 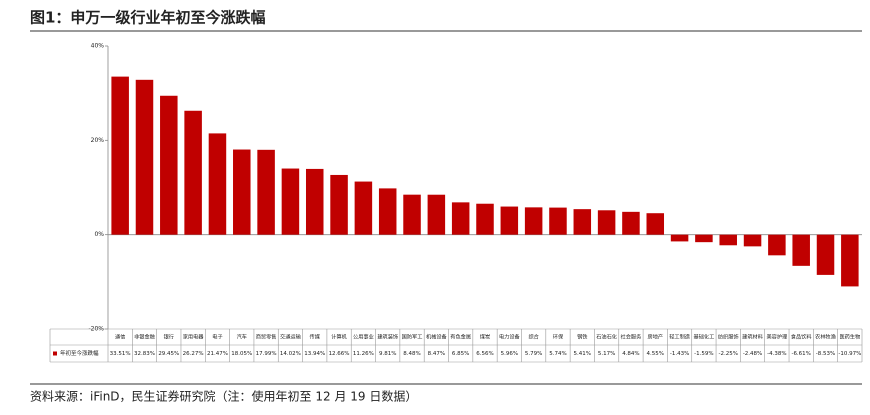 I want to click on table-value: 5.79%, so click(x=533, y=354).